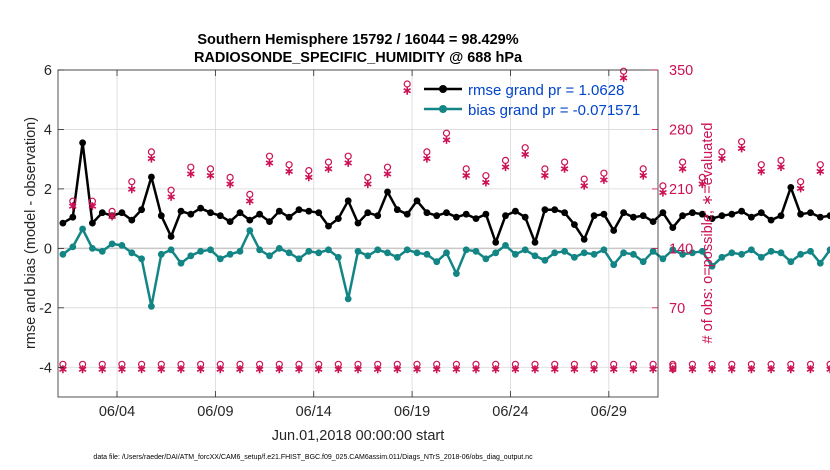 This screenshot has height=470, width=830. Describe the element at coordinates (48, 190) in the screenshot. I see `y-tick-label: 2` at that location.